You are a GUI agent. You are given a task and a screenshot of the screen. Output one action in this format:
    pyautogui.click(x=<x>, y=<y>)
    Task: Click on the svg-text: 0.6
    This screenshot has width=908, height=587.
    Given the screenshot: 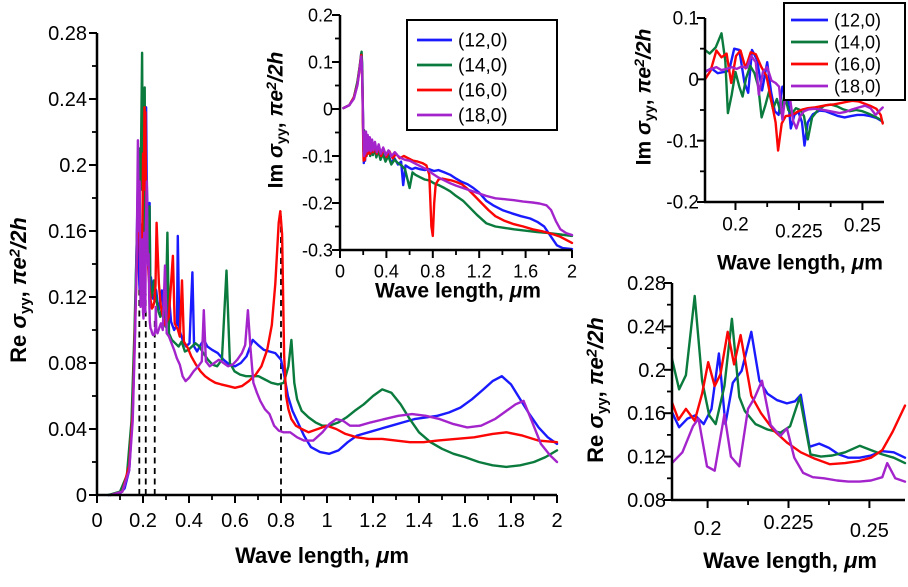 What is the action you would take?
    pyautogui.click(x=235, y=521)
    